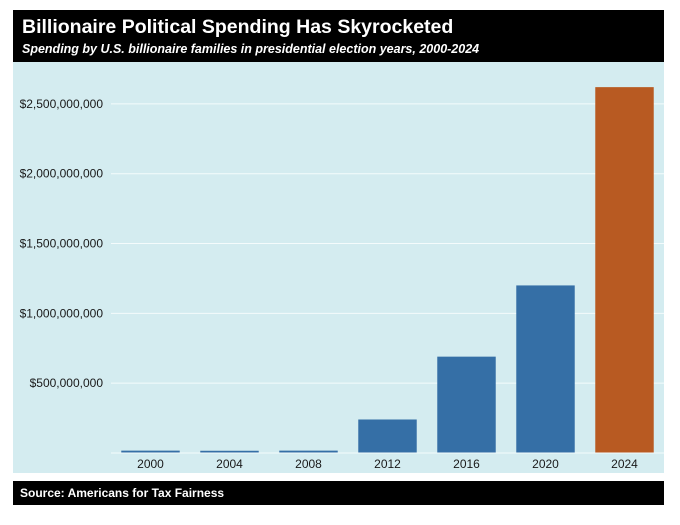 The image size is (680, 525). What do you see at coordinates (229, 464) in the screenshot?
I see `x-tick-label: 2004` at bounding box center [229, 464].